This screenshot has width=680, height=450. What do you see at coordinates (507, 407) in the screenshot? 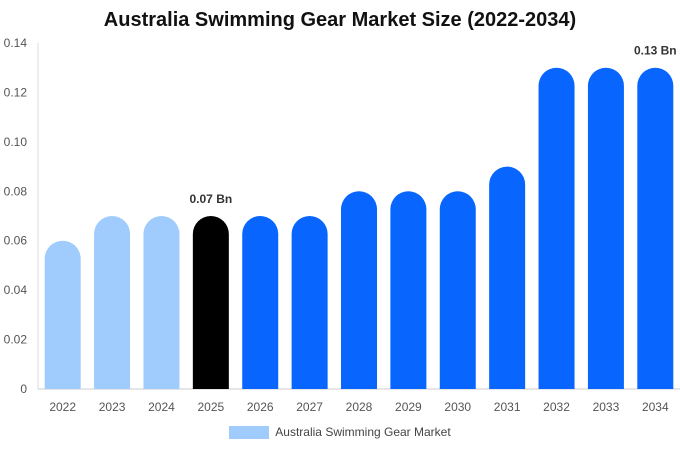
I see `x-tick-label: 2031` at bounding box center [507, 407].